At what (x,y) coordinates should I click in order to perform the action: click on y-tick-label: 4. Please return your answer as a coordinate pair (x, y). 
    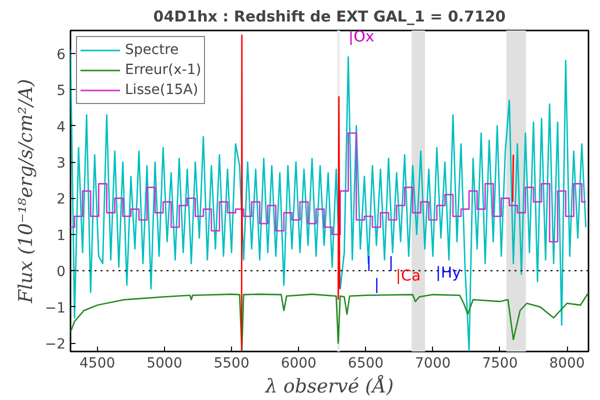
    Looking at the image, I should click on (61, 127).